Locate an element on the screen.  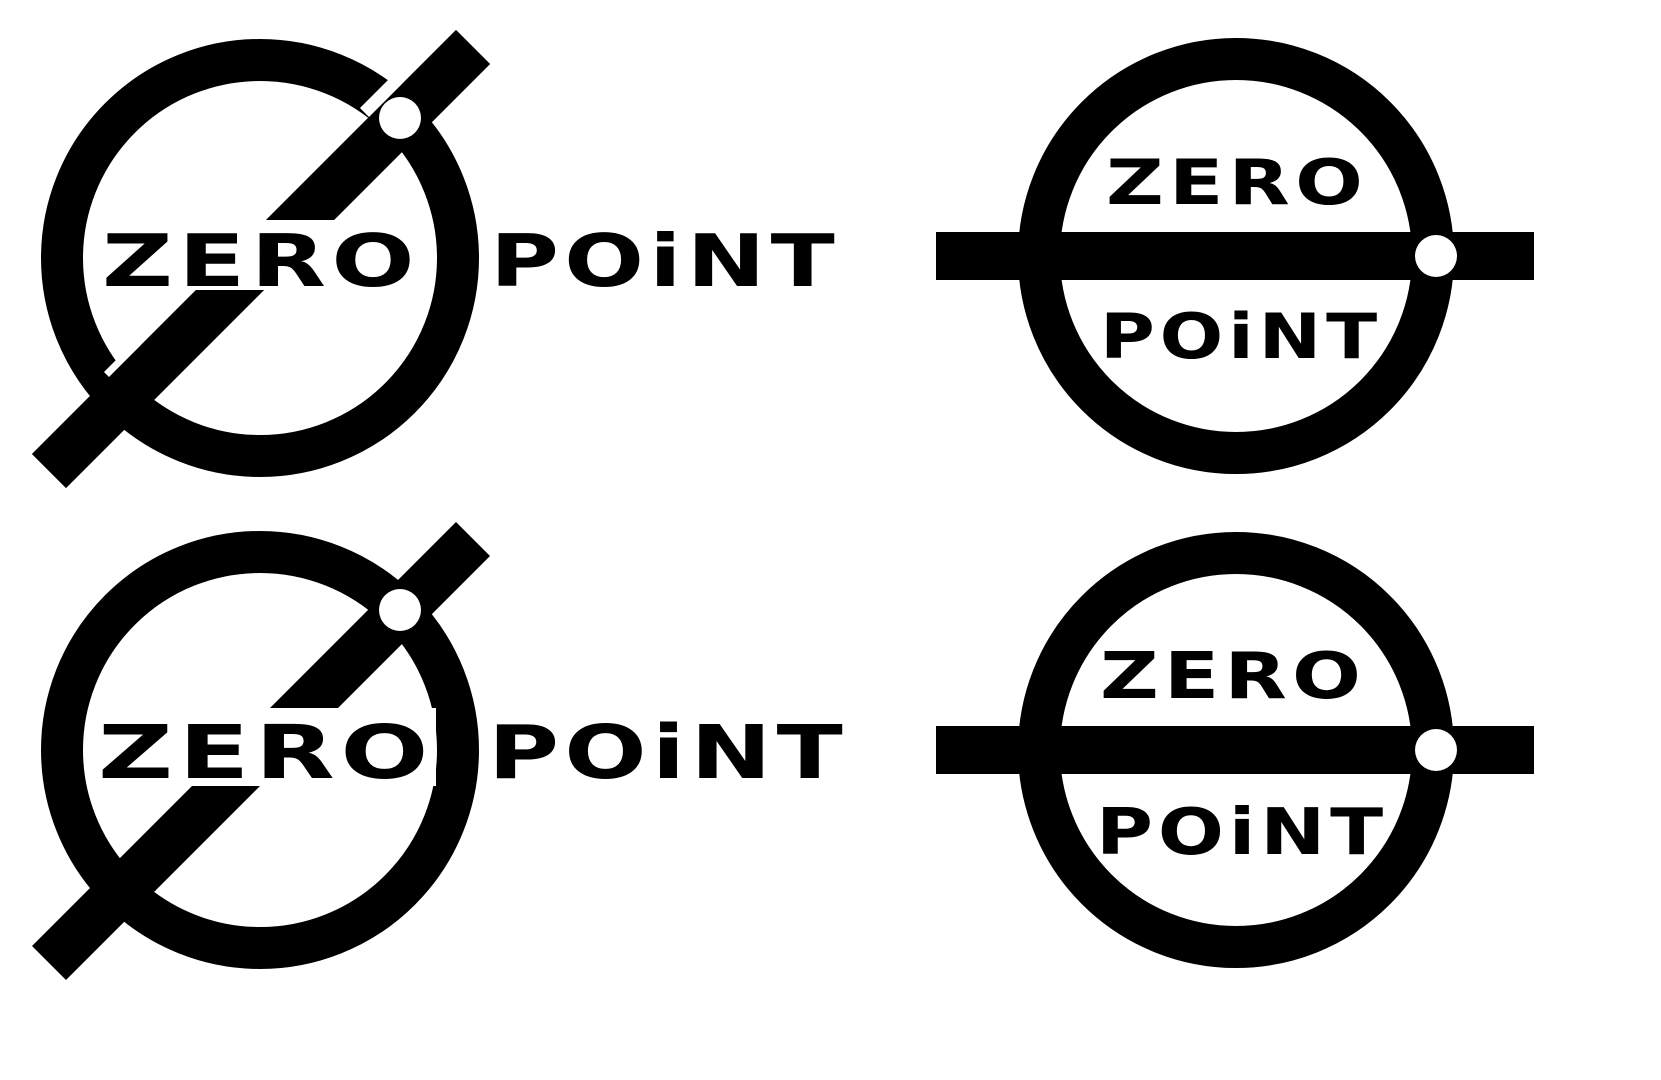
logo-bar-outlined-art: ZERO POiNT is located at coordinates (1235, 256).